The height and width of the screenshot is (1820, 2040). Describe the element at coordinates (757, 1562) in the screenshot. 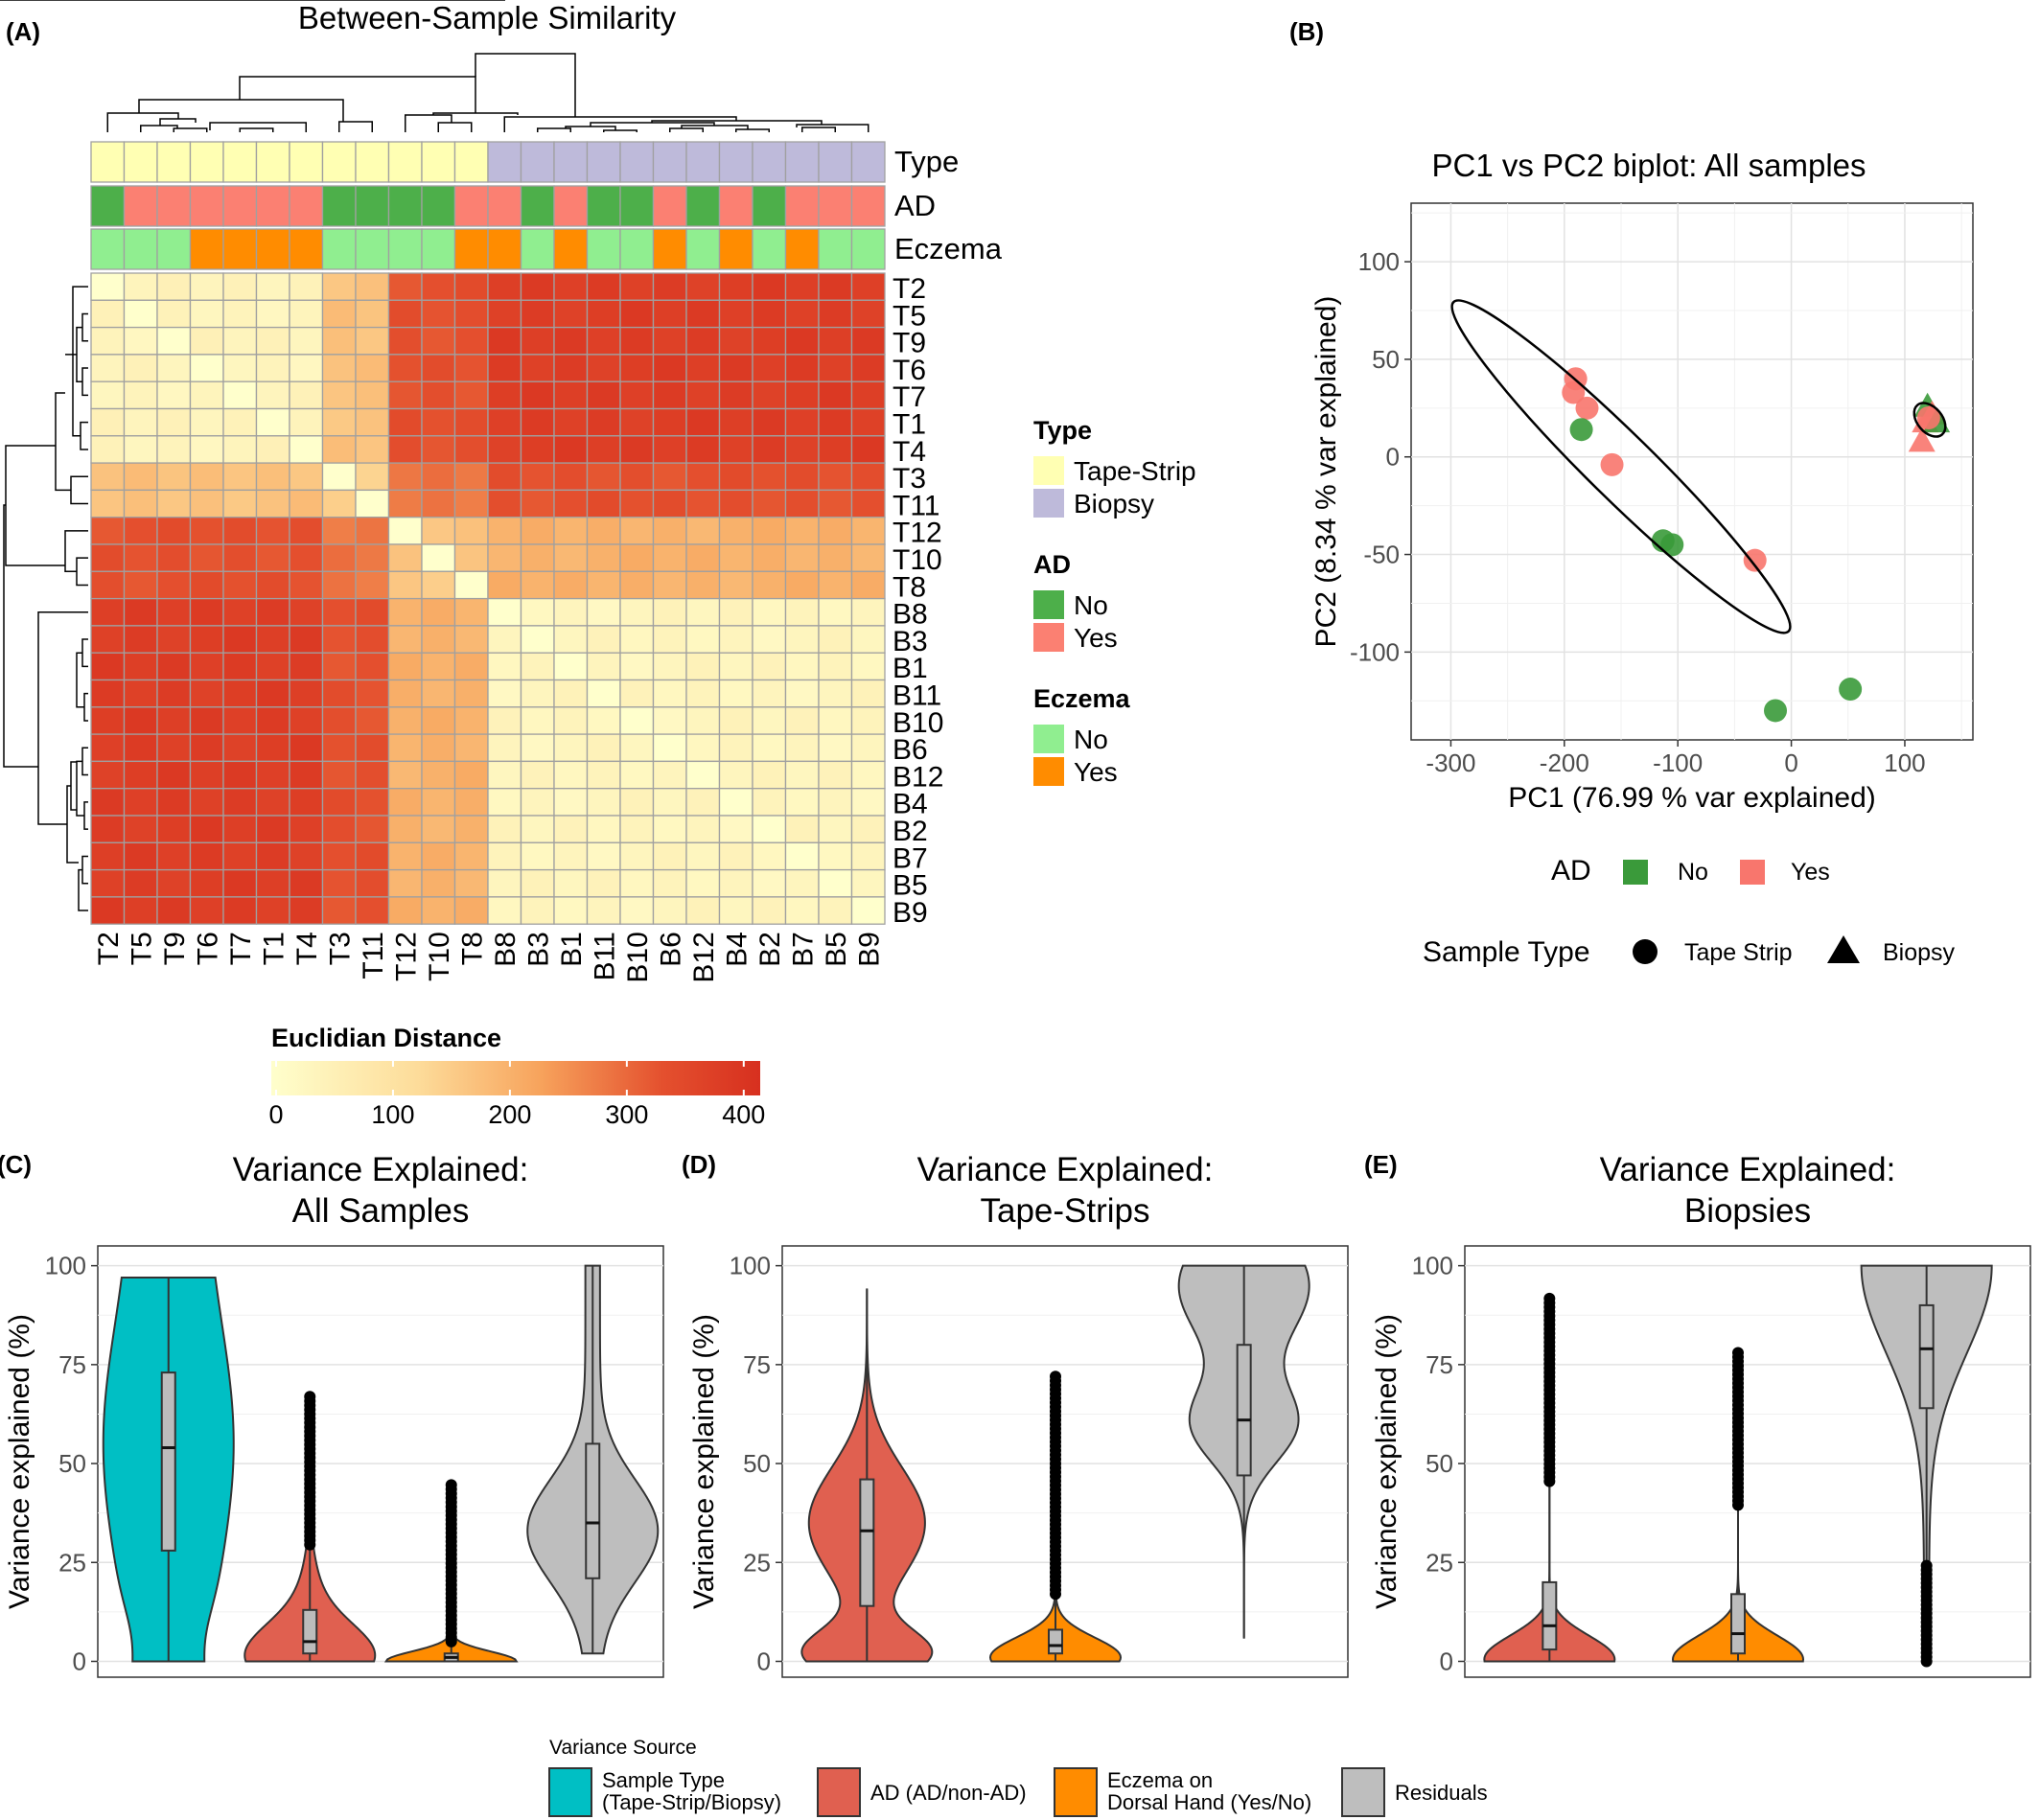

I see `y-tick-label: 25` at that location.